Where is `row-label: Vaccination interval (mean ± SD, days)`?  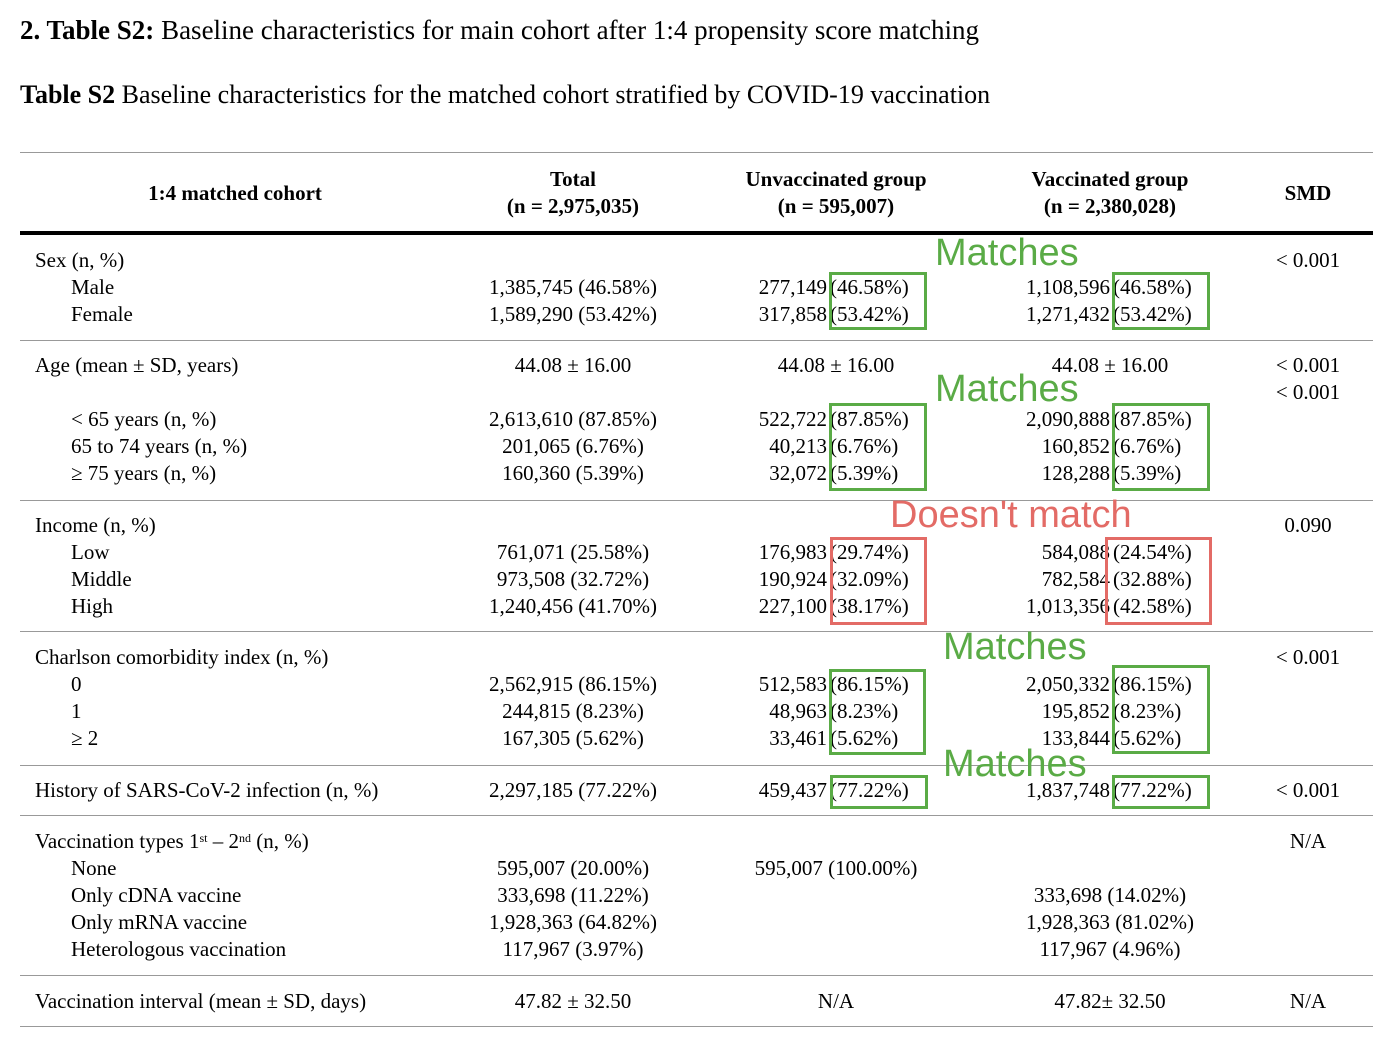
row-label: Vaccination interval (mean ± SD, days) is located at coordinates (201, 1001).